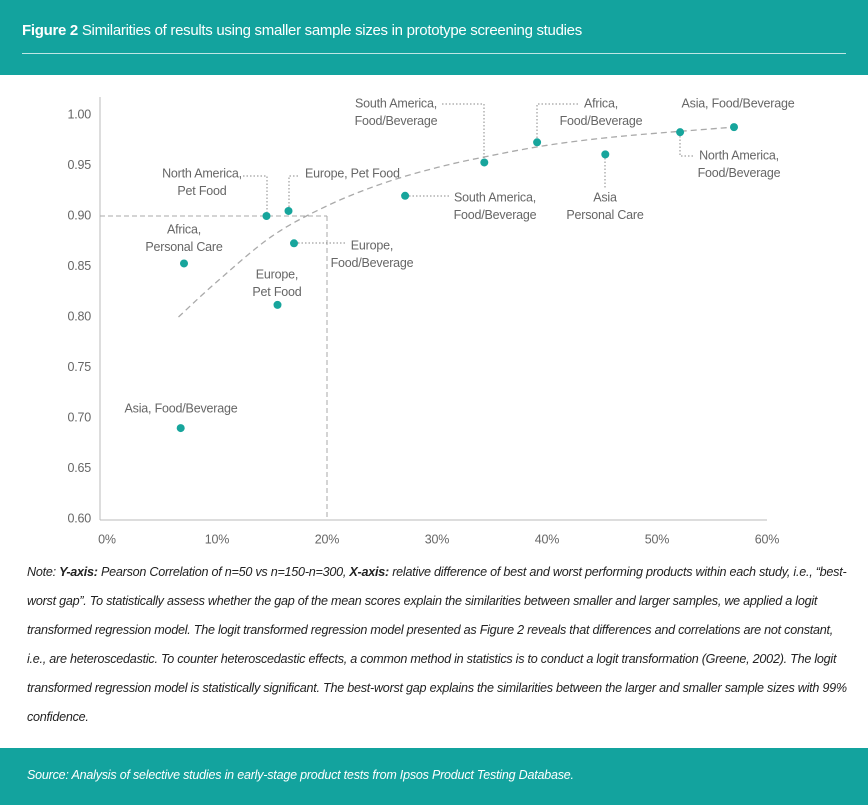 The height and width of the screenshot is (808, 868). Describe the element at coordinates (327, 539) in the screenshot. I see `x-tick-label: 20%` at that location.